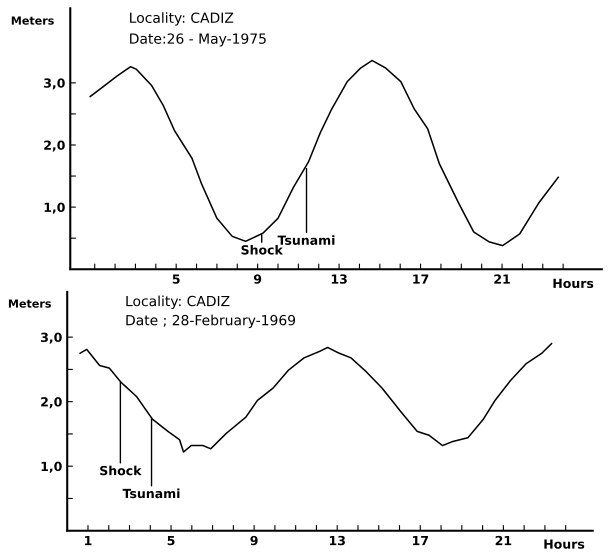 The height and width of the screenshot is (554, 611). What do you see at coordinates (211, 321) in the screenshot?
I see `text: Date ; 28-February-1969` at bounding box center [211, 321].